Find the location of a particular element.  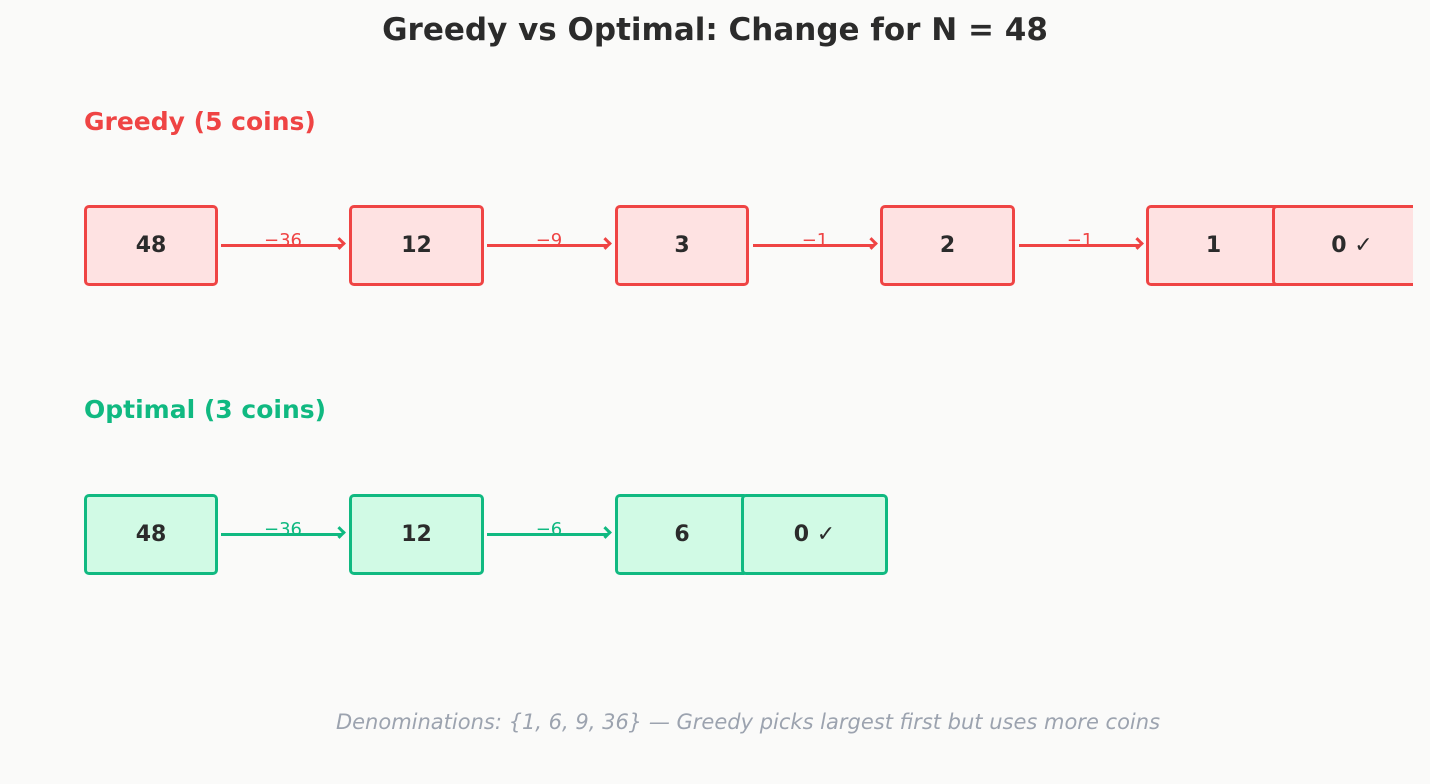

greedy-section-label: Greedy (5 coins) is located at coordinates (200, 121).